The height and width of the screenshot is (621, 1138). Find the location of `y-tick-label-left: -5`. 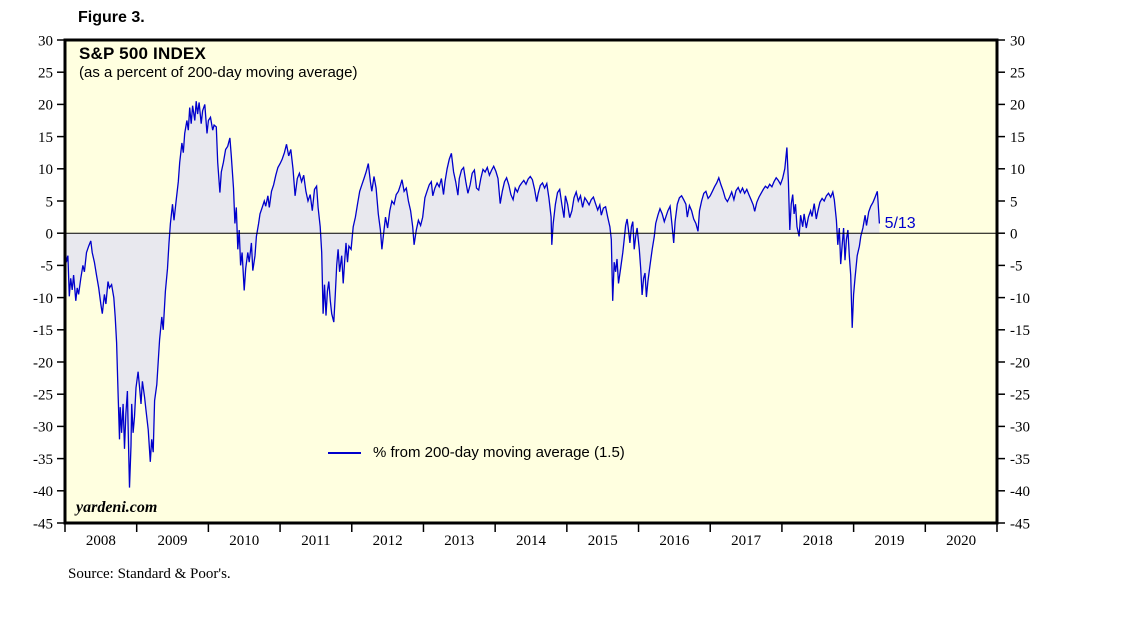

y-tick-label-left: -5 is located at coordinates (47, 267).